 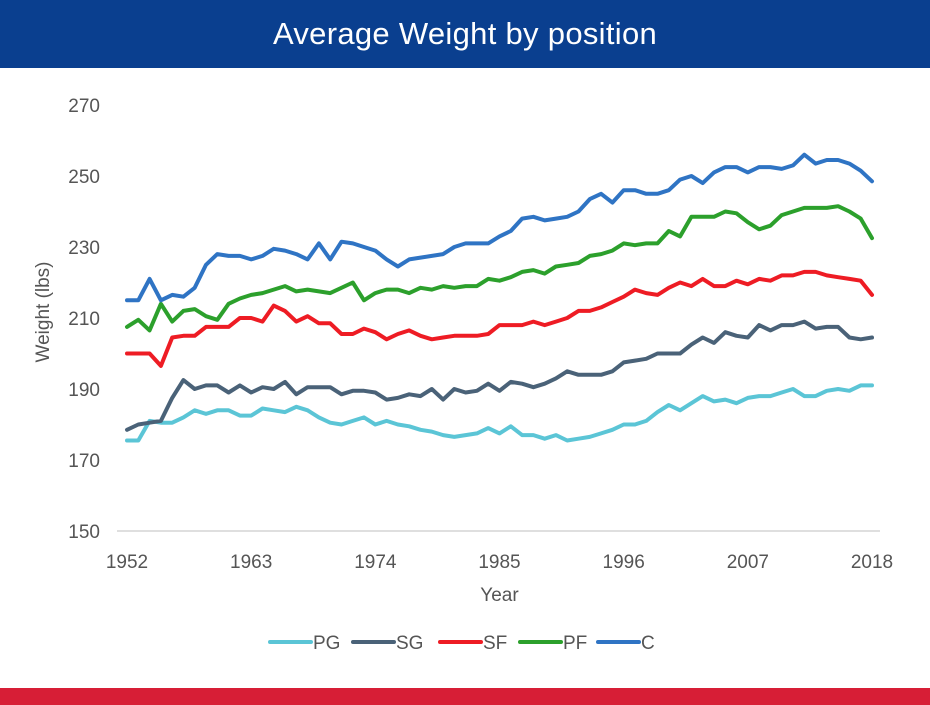 I want to click on y-tick-label: 270, so click(x=84, y=106).